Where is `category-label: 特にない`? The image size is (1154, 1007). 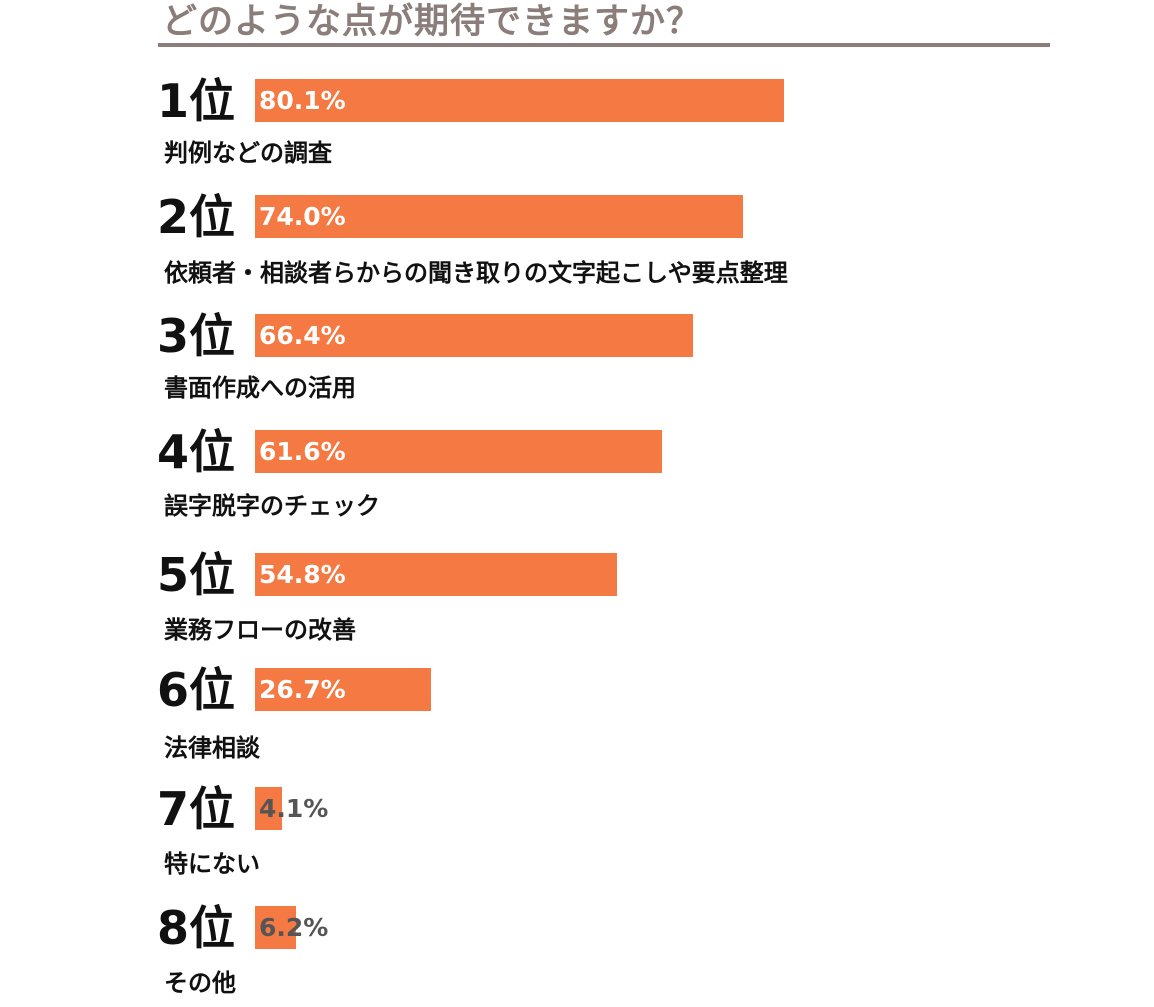
category-label: 特にない is located at coordinates (212, 864).